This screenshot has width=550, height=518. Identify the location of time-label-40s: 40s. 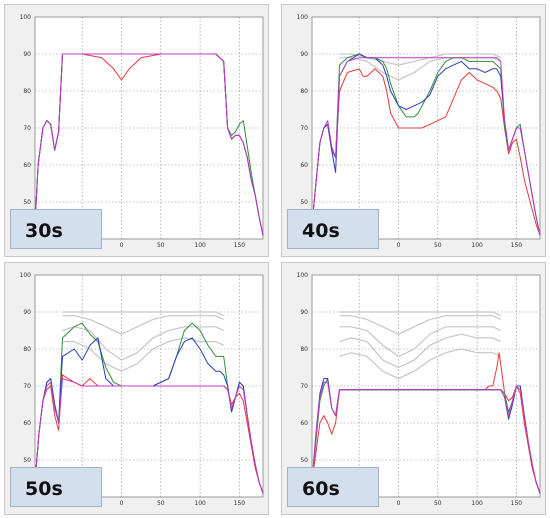
(333, 229).